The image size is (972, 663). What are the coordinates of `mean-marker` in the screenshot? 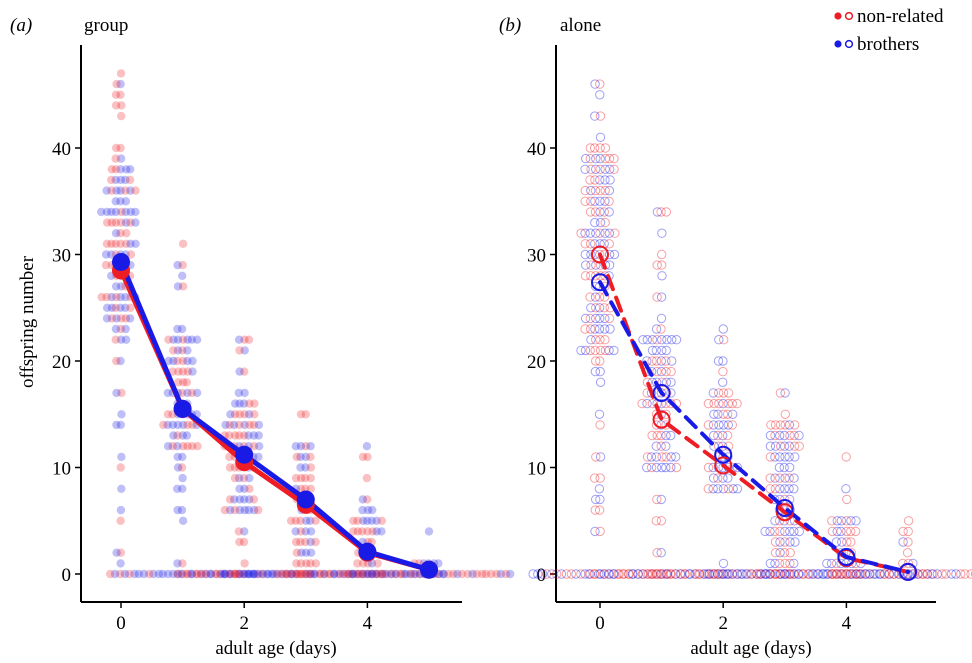 It's located at (121, 261).